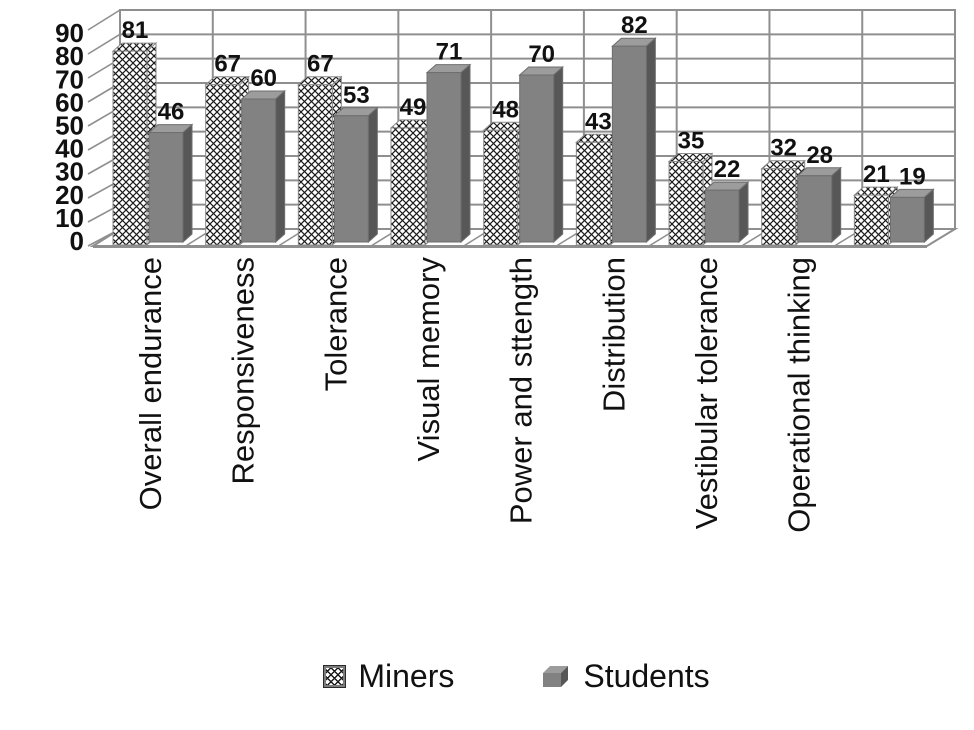 Image resolution: width=974 pixels, height=730 pixels. What do you see at coordinates (598, 121) in the screenshot?
I see `data-label-miners-5: 43` at bounding box center [598, 121].